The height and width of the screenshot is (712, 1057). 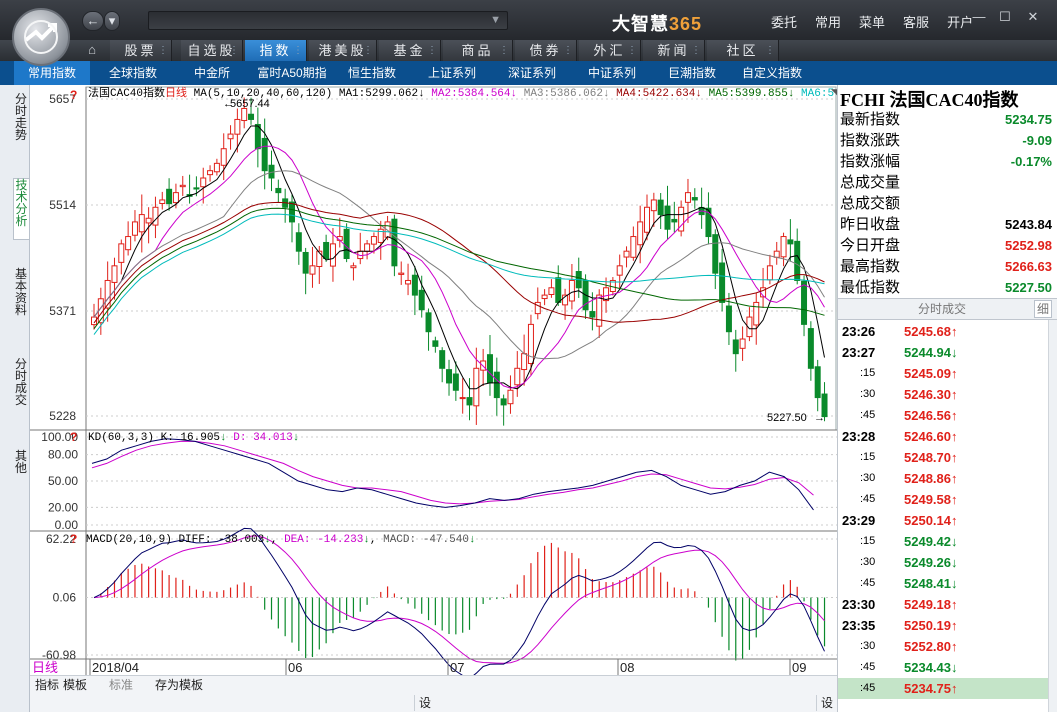 What do you see at coordinates (371, 73) in the screenshot?
I see `sub-tab-4: 恒生指数` at bounding box center [371, 73].